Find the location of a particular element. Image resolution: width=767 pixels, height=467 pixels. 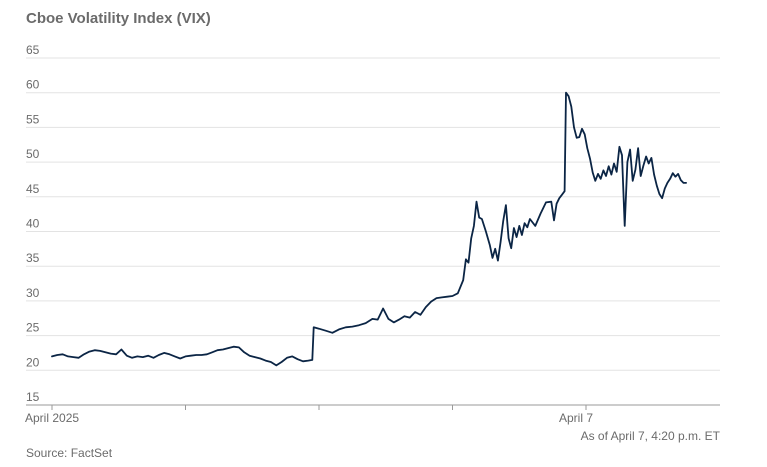

y-tick-label: 40 is located at coordinates (33, 224).